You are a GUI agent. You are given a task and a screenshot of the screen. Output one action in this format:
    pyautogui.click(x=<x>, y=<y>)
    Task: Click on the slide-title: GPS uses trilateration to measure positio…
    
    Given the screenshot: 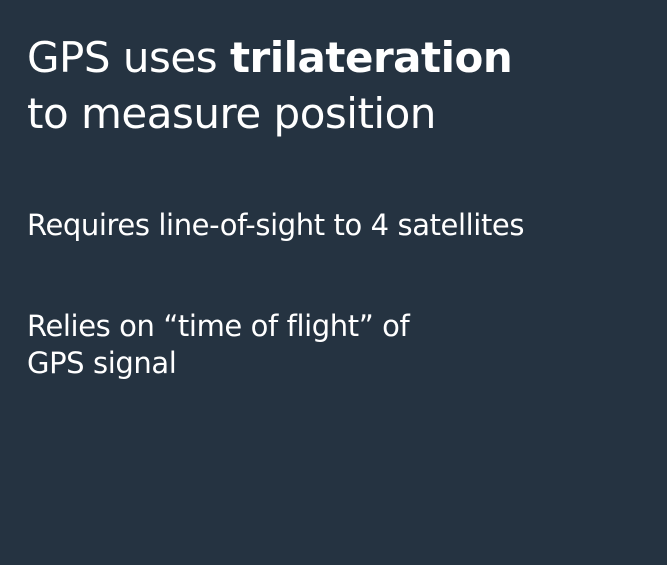 What is the action you would take?
    pyautogui.click(x=270, y=86)
    